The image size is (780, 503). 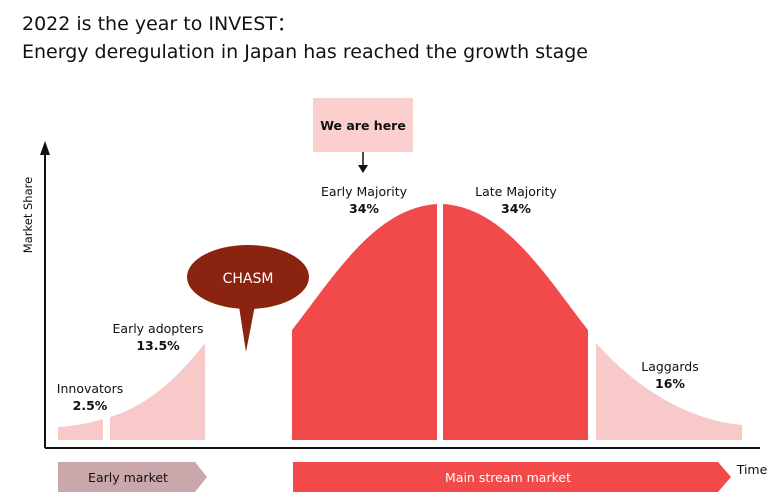 What do you see at coordinates (670, 383) in the screenshot?
I see `segment-share: 16%` at bounding box center [670, 383].